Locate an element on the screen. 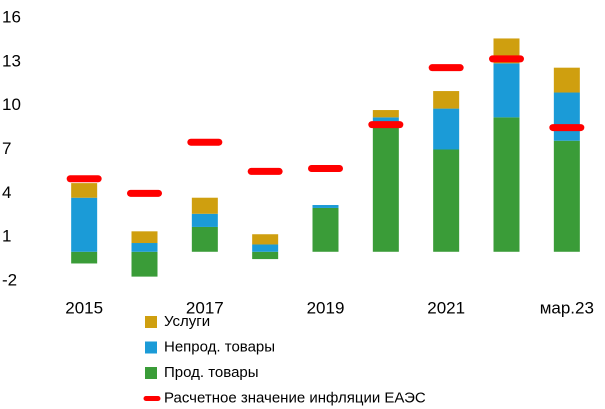 Image resolution: width=605 pixels, height=409 pixels. y-tick-label: 7 is located at coordinates (6, 148).